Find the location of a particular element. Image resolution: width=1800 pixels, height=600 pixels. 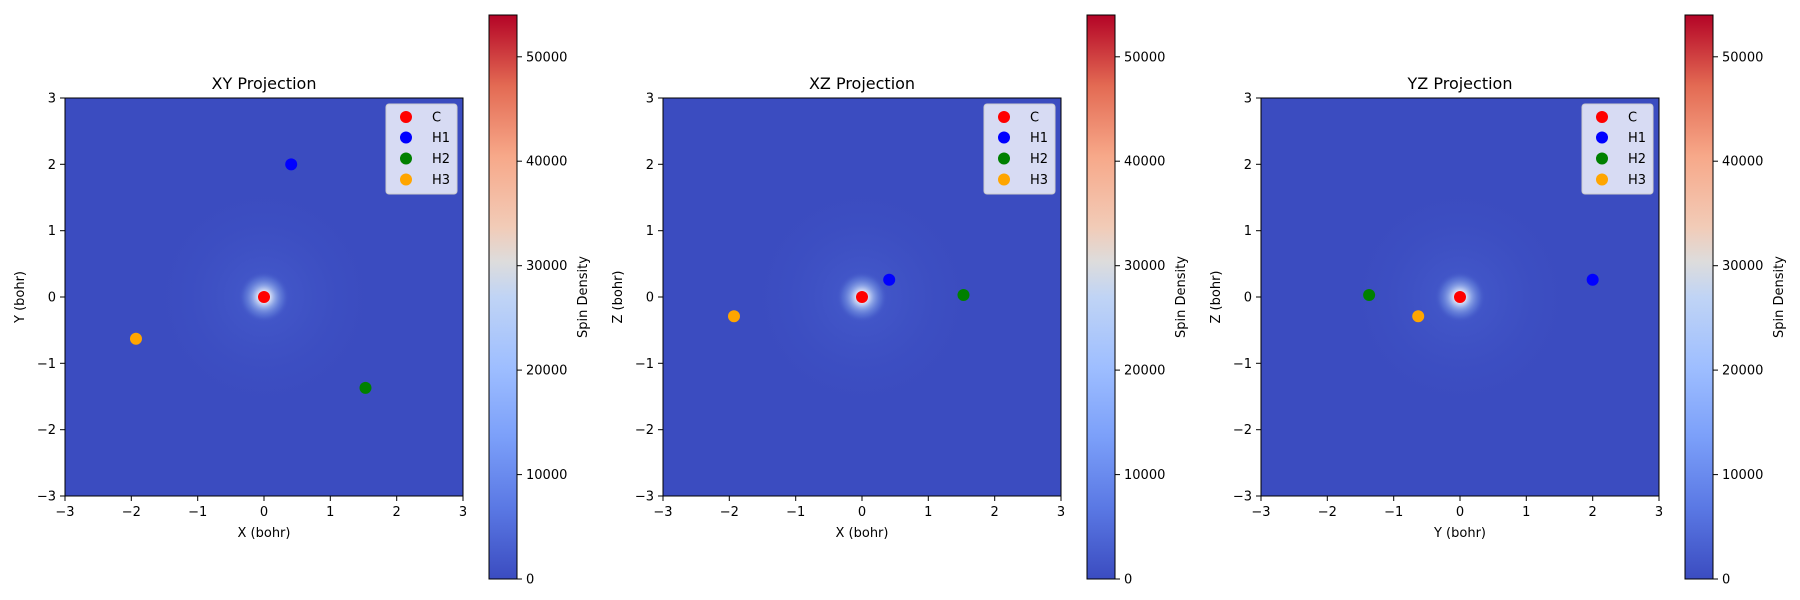

colorbar-tick-label: 20000 is located at coordinates (1144, 371).